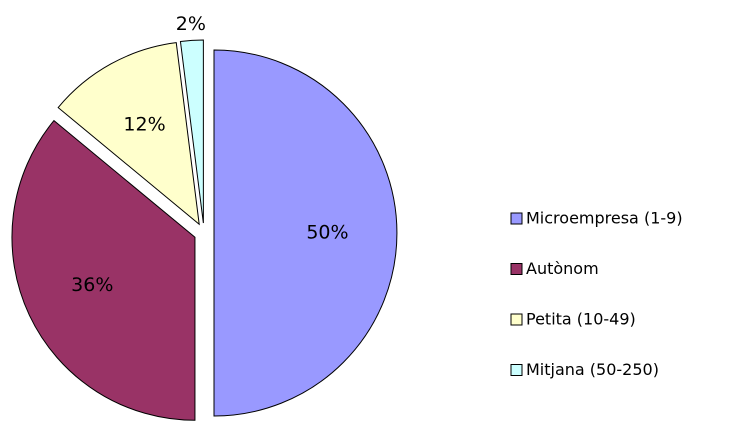 The width and height of the screenshot is (741, 423). What do you see at coordinates (327, 233) in the screenshot?
I see `slice-label: 50%` at bounding box center [327, 233].